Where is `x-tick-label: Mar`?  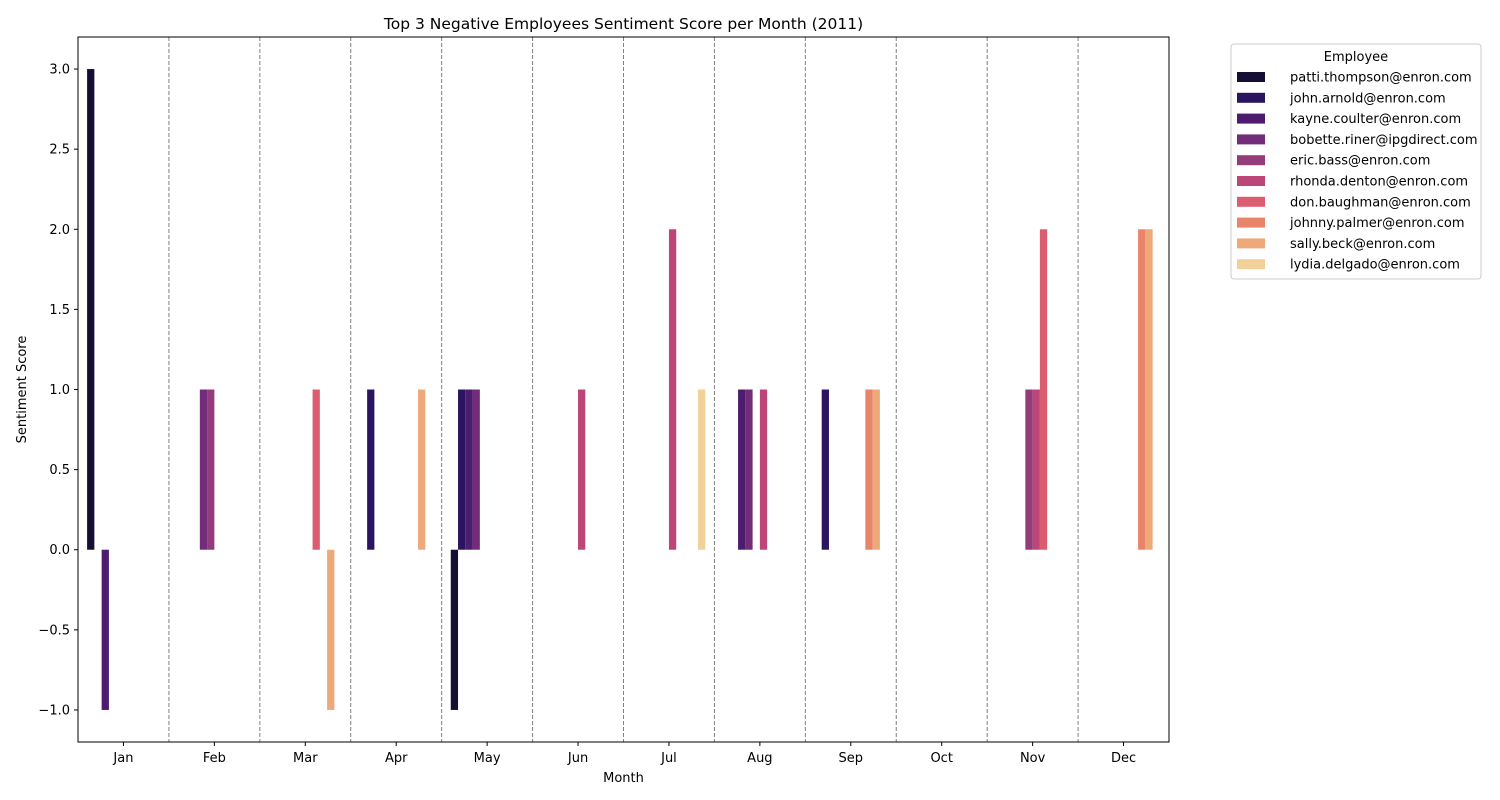 x-tick-label: Mar is located at coordinates (305, 758).